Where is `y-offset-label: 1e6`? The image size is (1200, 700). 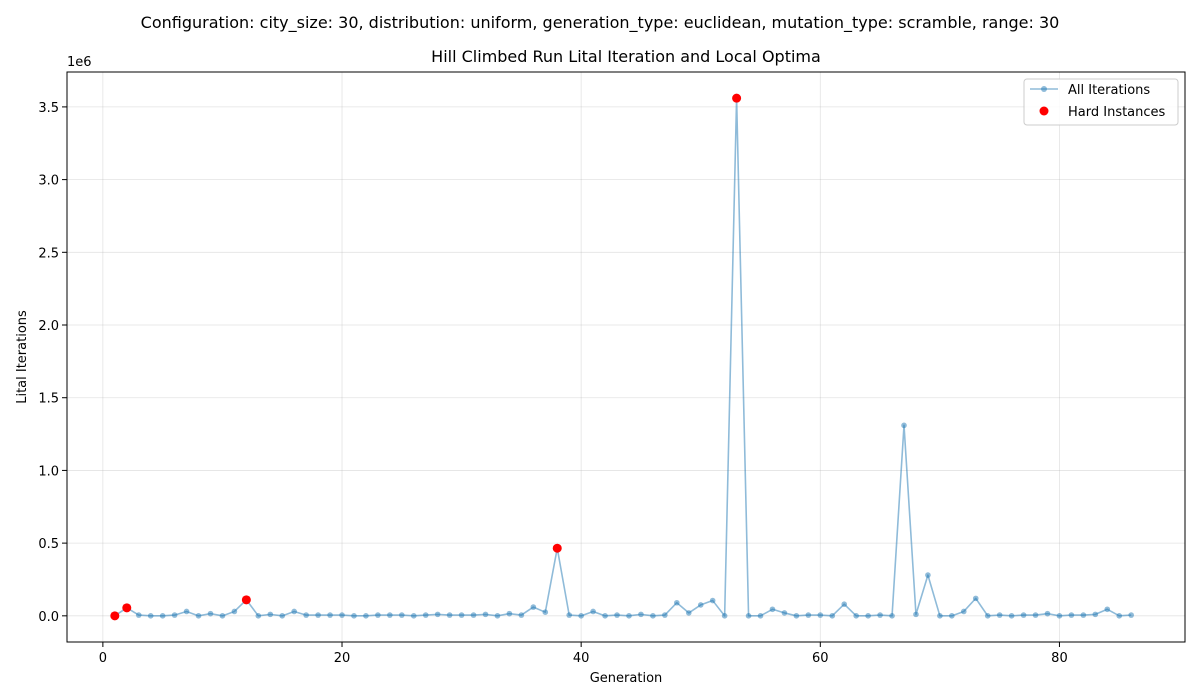 y-offset-label: 1e6 is located at coordinates (79, 62).